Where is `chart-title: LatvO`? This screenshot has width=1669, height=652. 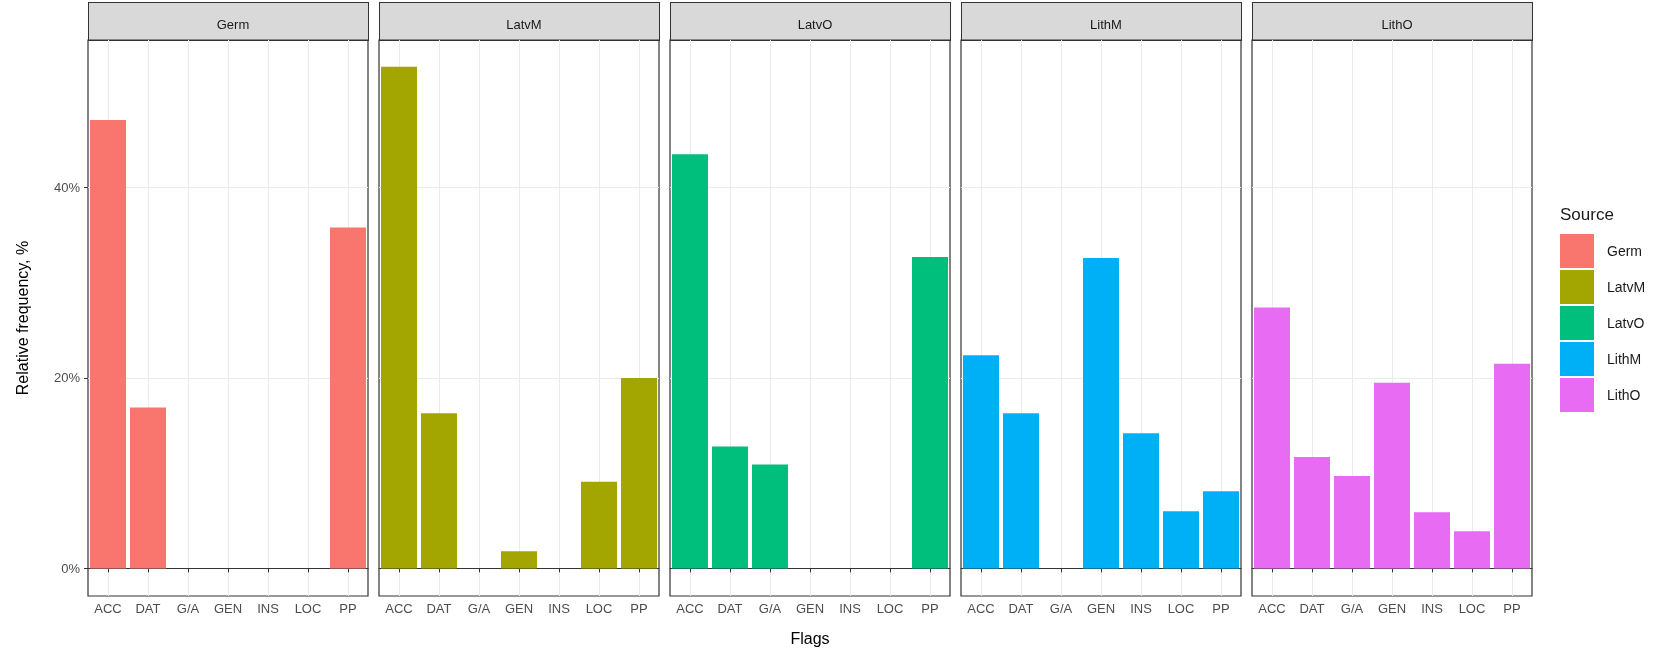 chart-title: LatvO is located at coordinates (815, 24).